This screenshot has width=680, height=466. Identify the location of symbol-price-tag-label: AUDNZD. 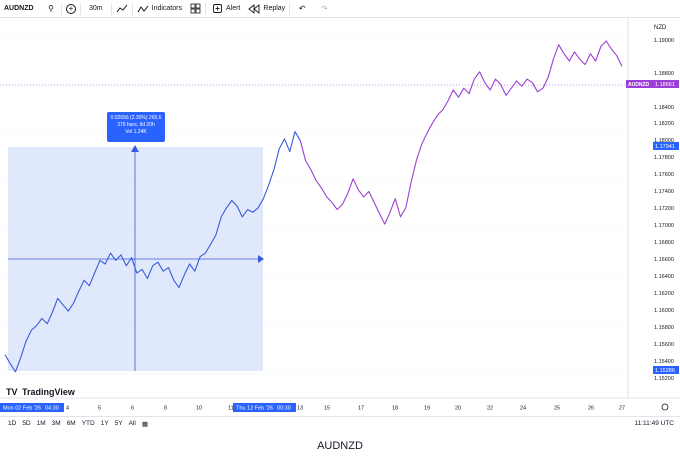
(638, 85).